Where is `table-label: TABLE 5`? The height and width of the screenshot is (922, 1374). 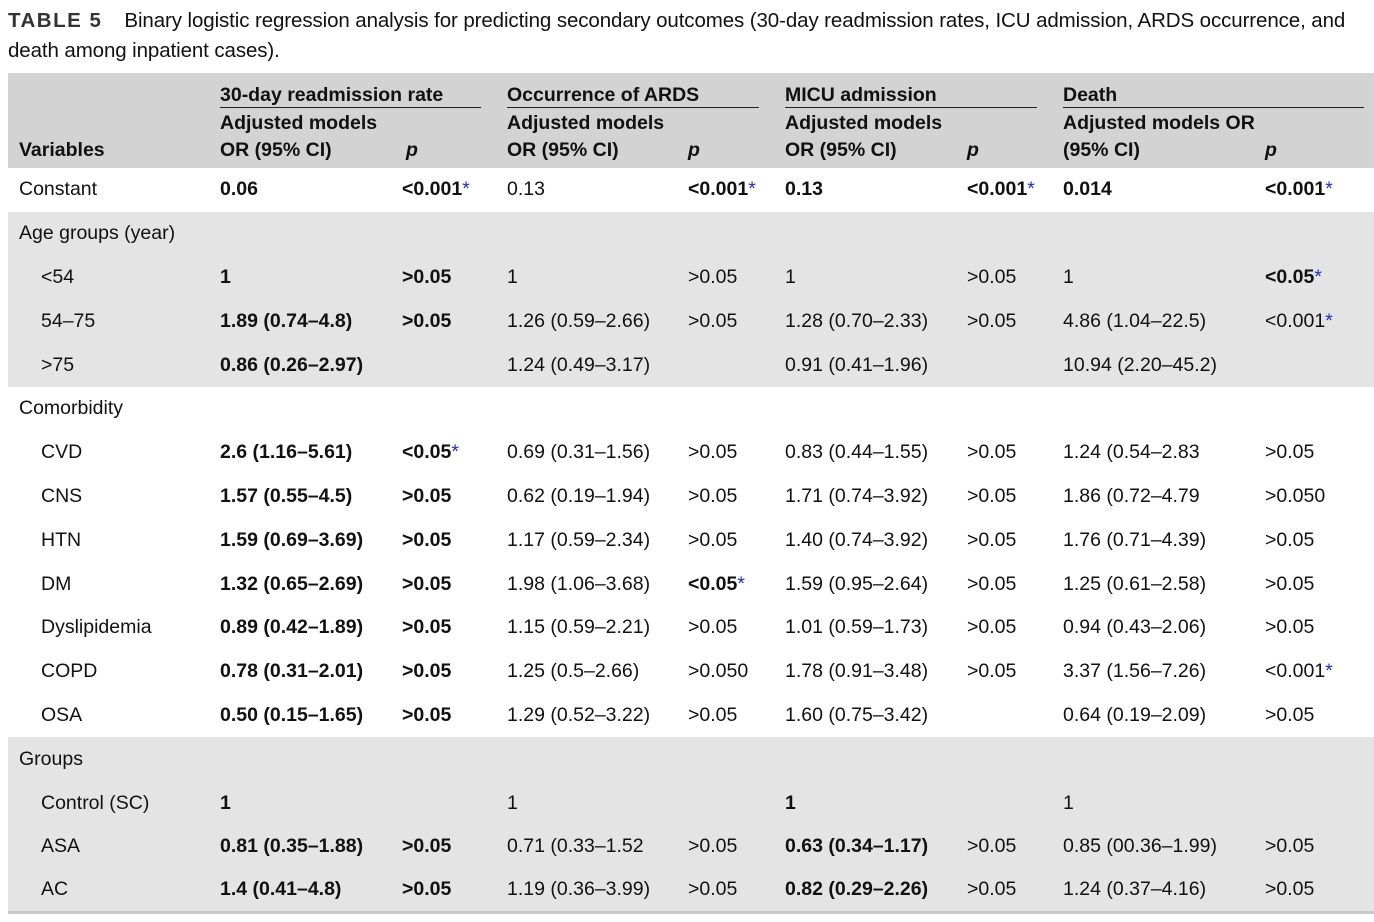 table-label: TABLE 5 is located at coordinates (55, 20).